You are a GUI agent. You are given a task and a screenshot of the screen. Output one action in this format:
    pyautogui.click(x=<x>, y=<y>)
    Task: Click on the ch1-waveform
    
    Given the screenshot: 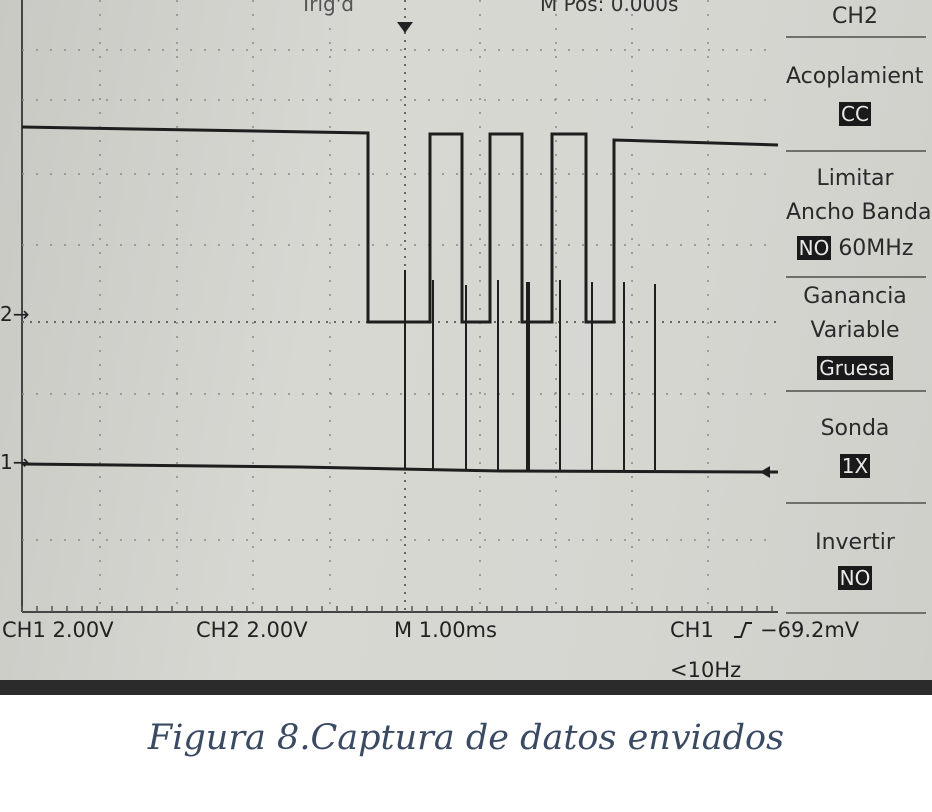 What is the action you would take?
    pyautogui.click(x=400, y=468)
    